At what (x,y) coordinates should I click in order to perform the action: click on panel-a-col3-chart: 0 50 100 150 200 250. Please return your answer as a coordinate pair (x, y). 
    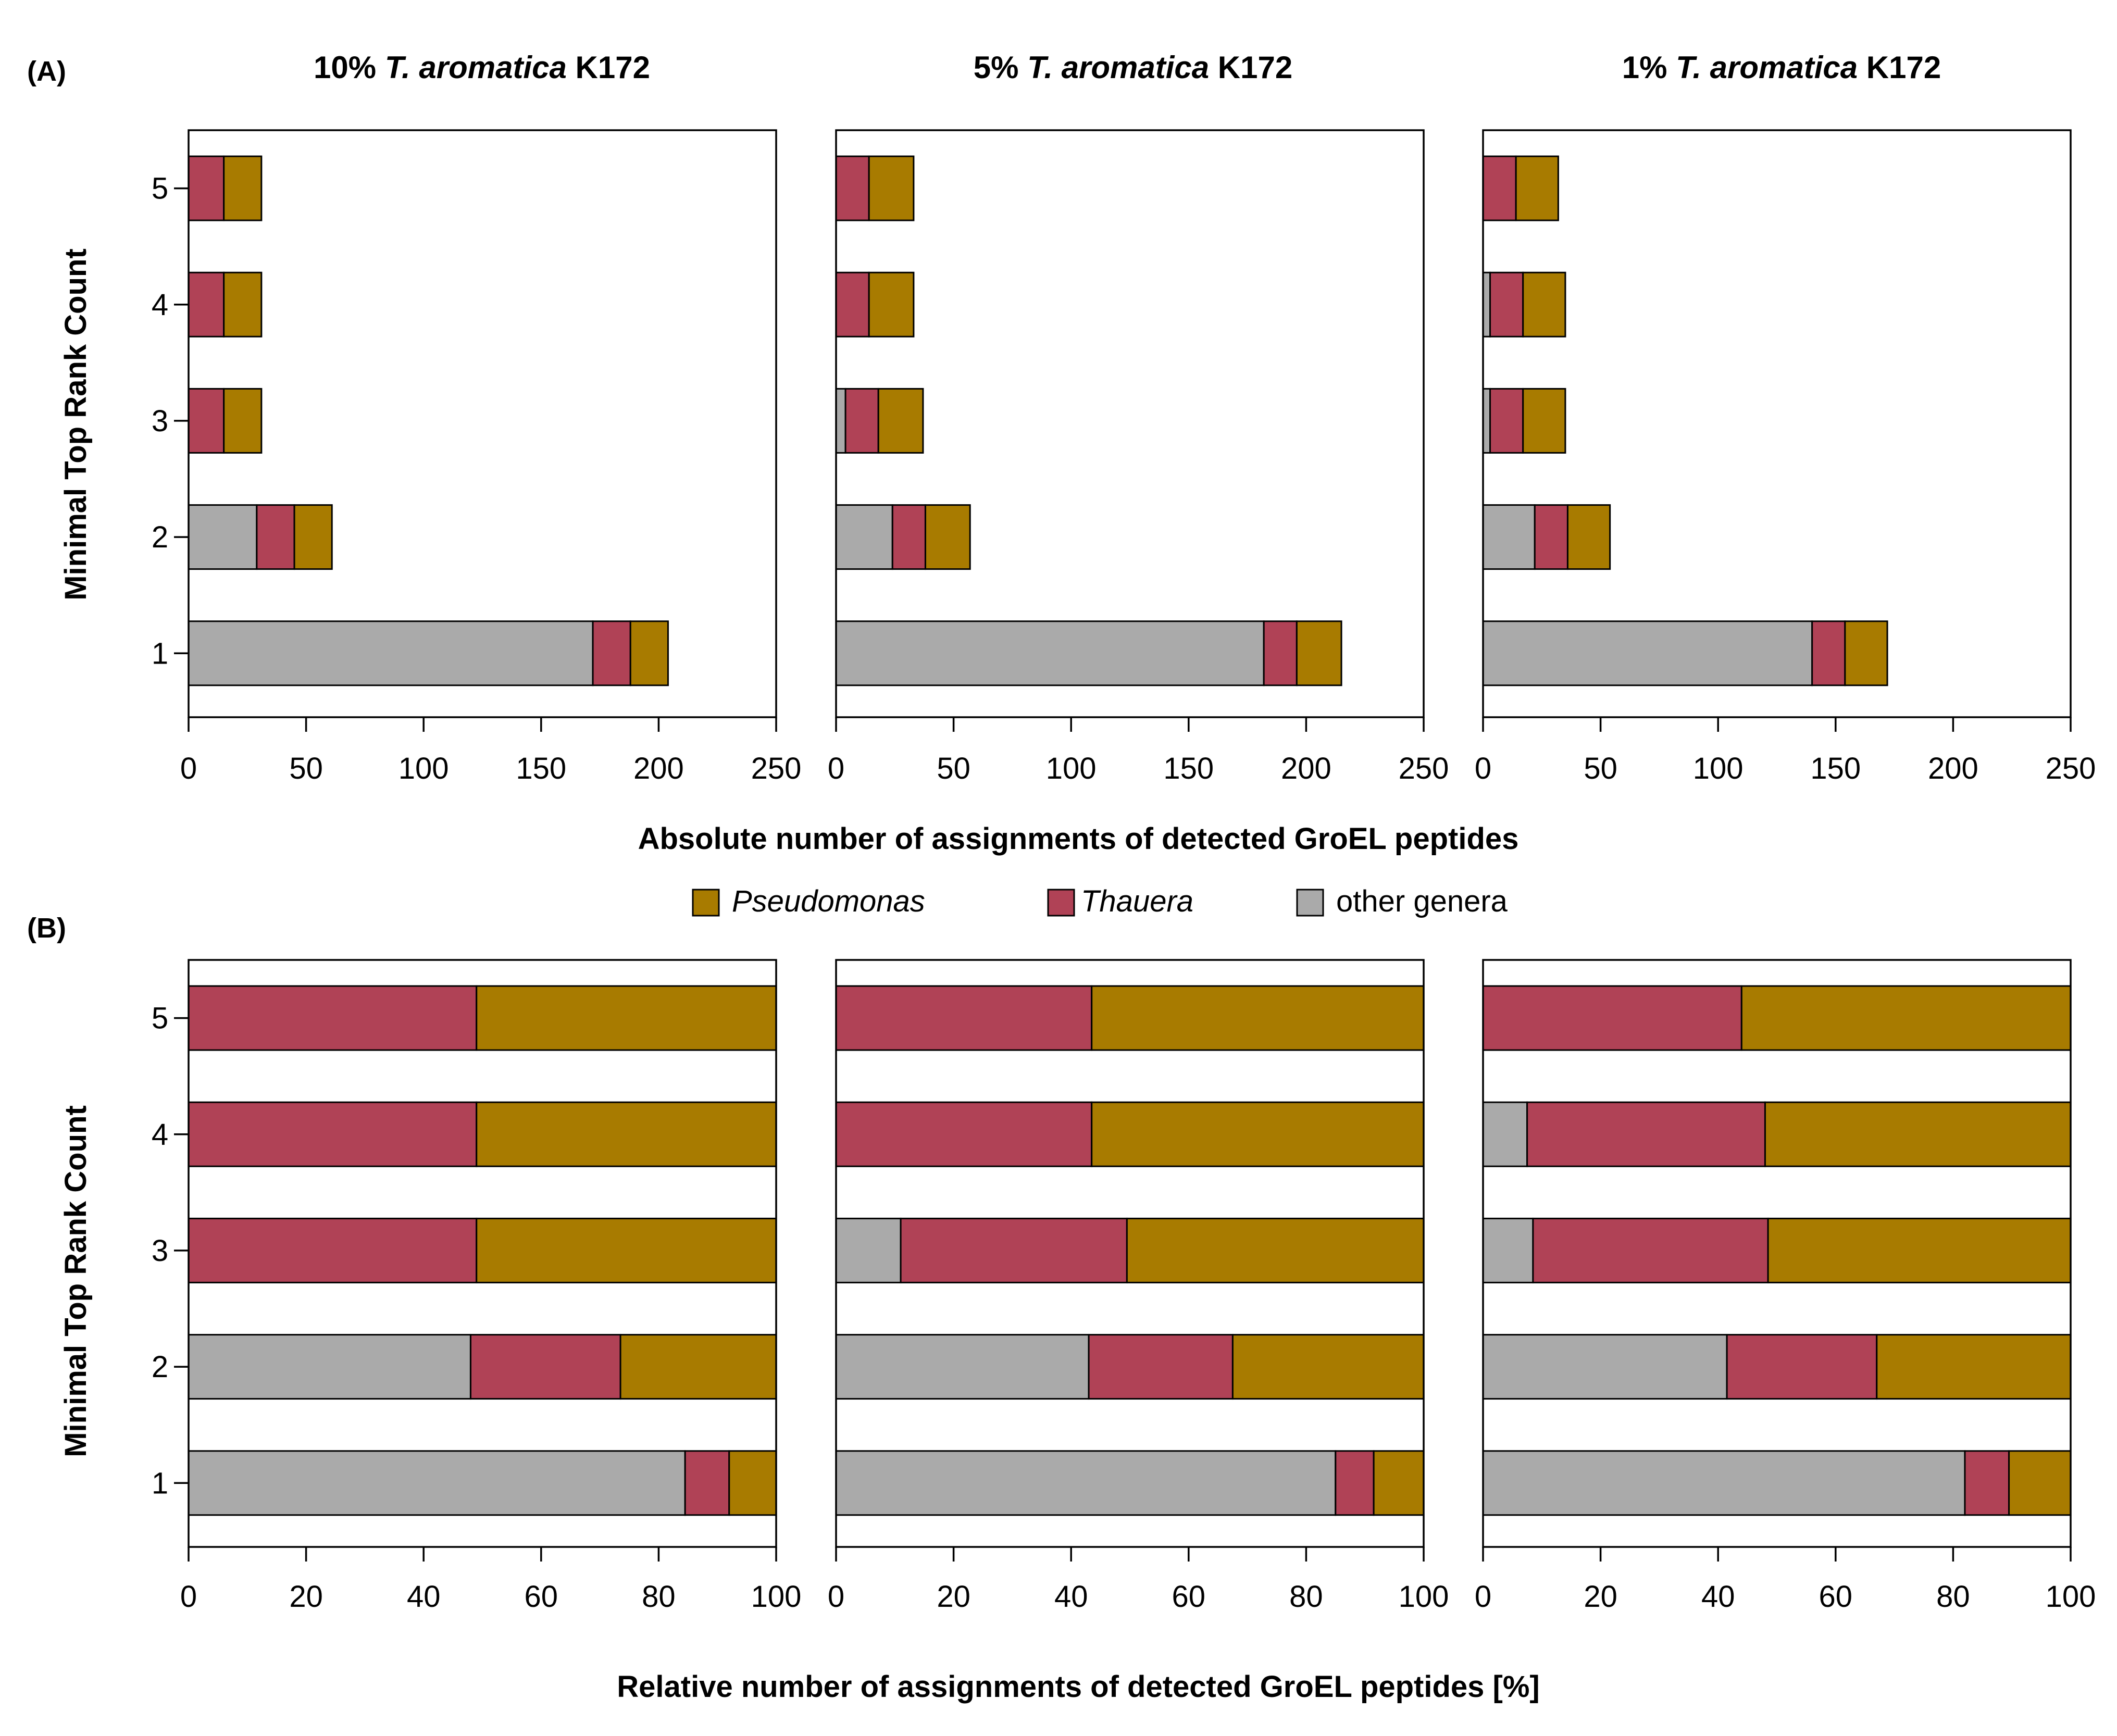
    Looking at the image, I should click on (1785, 457).